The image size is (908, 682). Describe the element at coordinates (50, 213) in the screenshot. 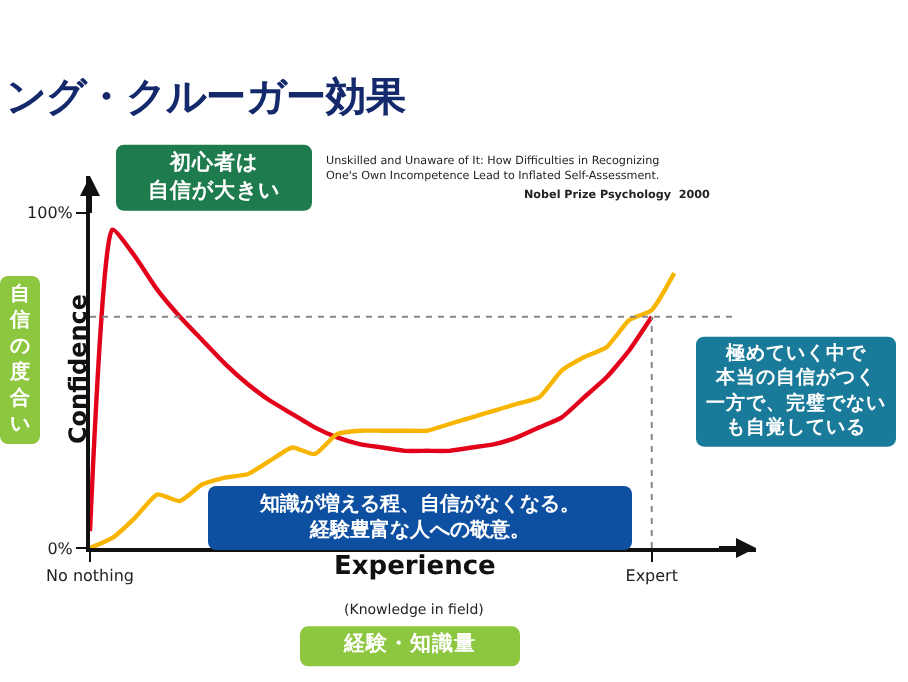

I see `y-tick-label: 100%` at that location.